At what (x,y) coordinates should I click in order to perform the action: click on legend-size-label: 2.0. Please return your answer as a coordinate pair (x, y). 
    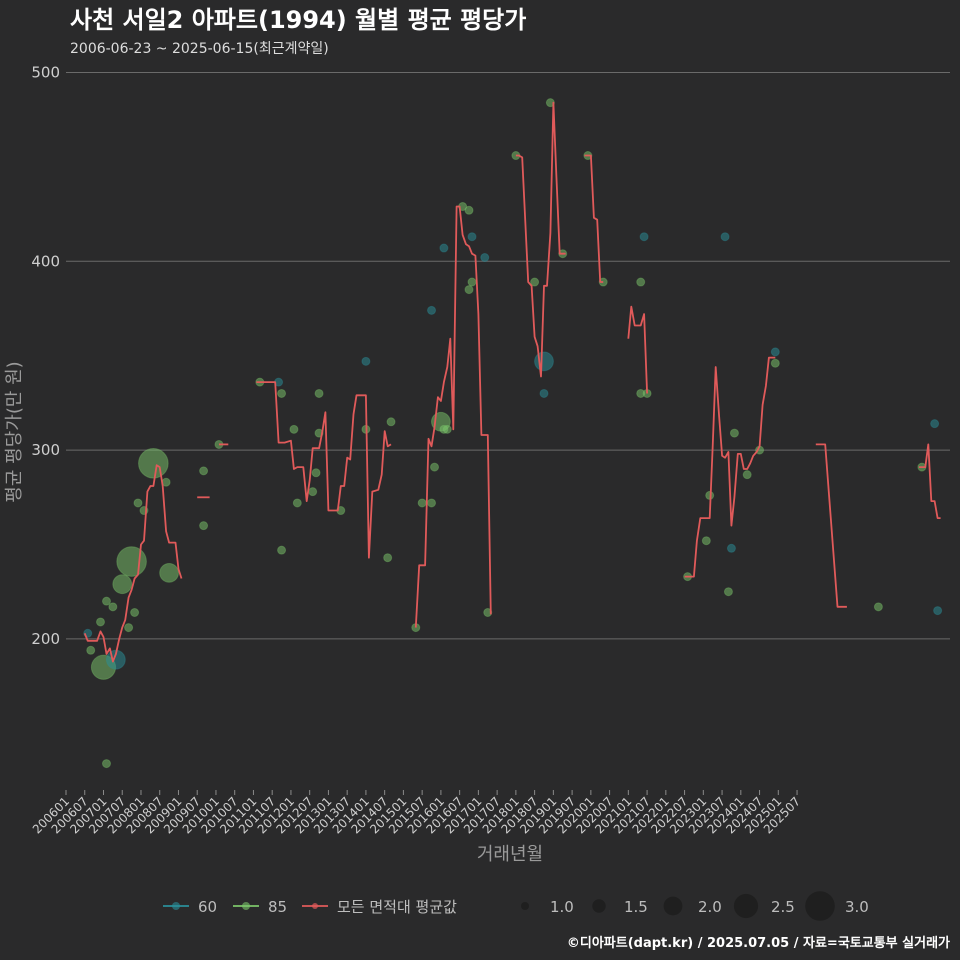
    Looking at the image, I should click on (710, 907).